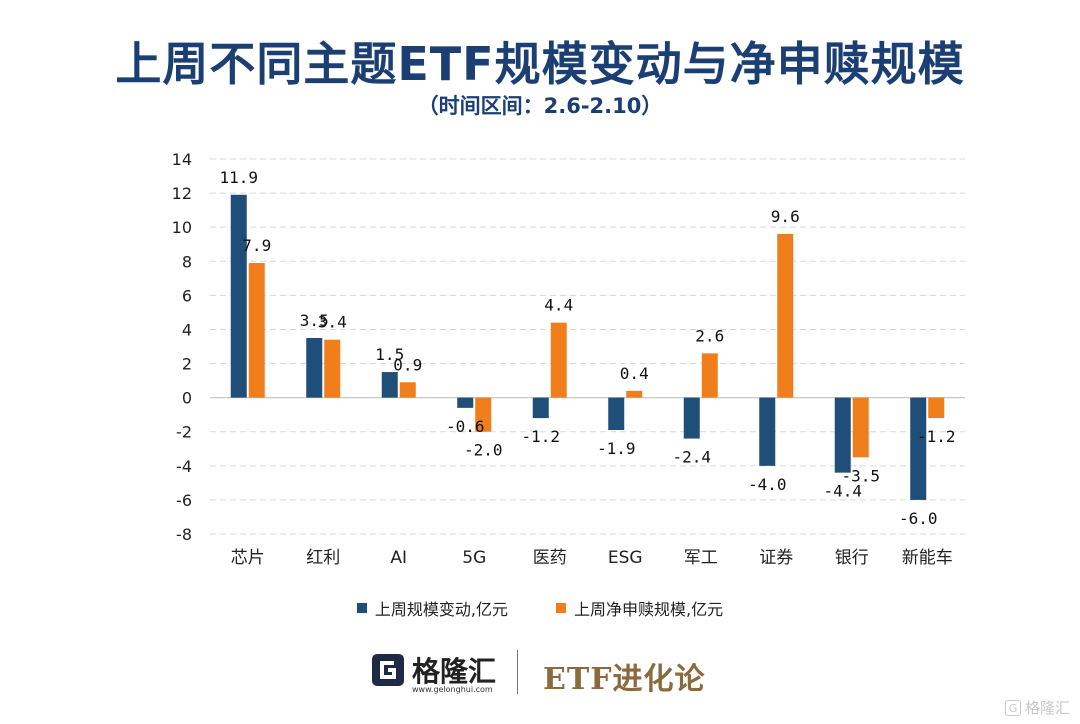 The image size is (1080, 724). I want to click on legend-item-scale-change: 上周规模变动,亿元, so click(432, 608).